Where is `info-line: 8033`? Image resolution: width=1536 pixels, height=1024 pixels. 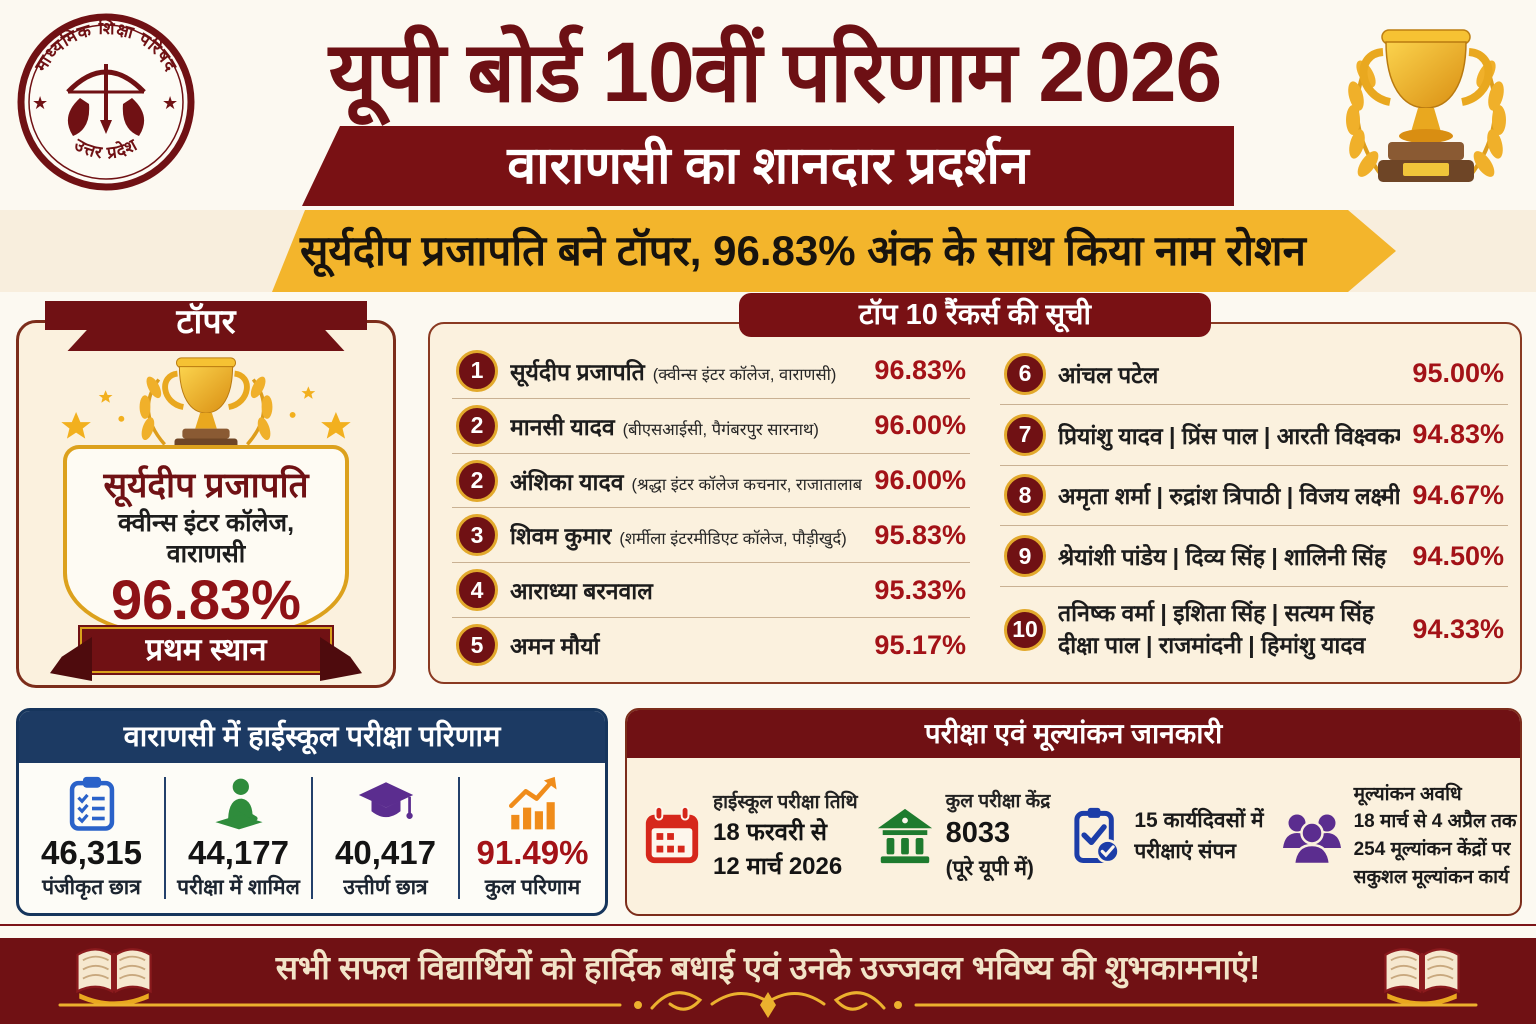 info-line: 8033 is located at coordinates (978, 833).